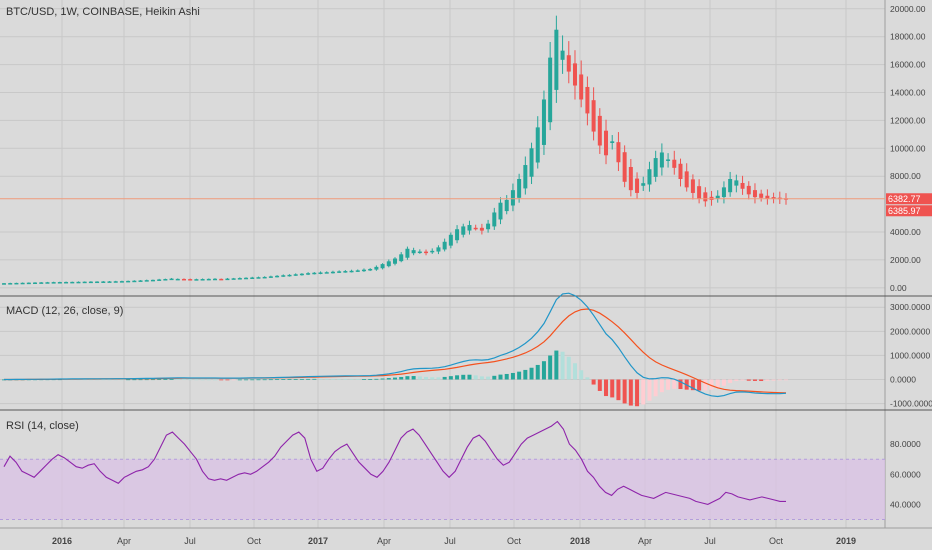 The width and height of the screenshot is (932, 550). I want to click on time-tick-label: 2019, so click(846, 541).